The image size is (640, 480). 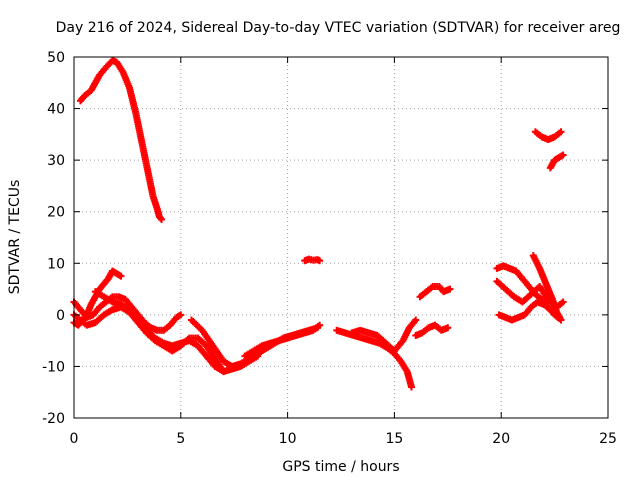 I want to click on y-tick-label: 0, so click(x=60, y=316).